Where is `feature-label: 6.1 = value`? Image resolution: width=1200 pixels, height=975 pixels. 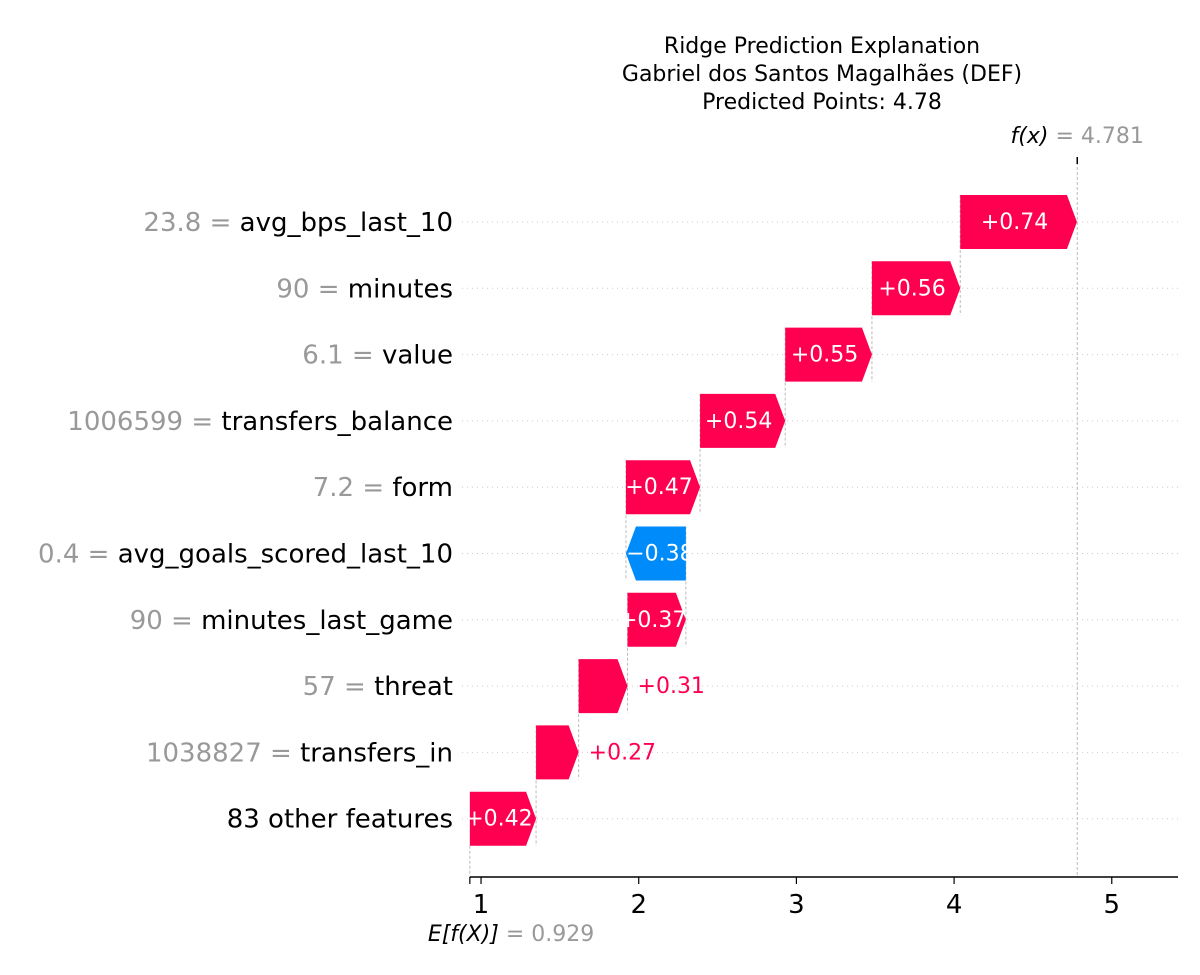
feature-label: 6.1 = value is located at coordinates (377, 356).